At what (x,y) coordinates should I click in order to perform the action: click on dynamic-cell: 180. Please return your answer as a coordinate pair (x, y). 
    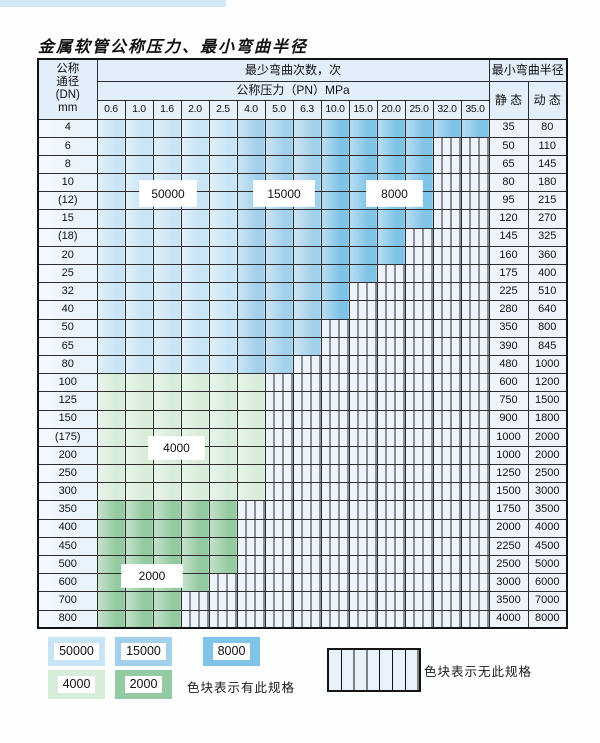
    Looking at the image, I should click on (547, 183).